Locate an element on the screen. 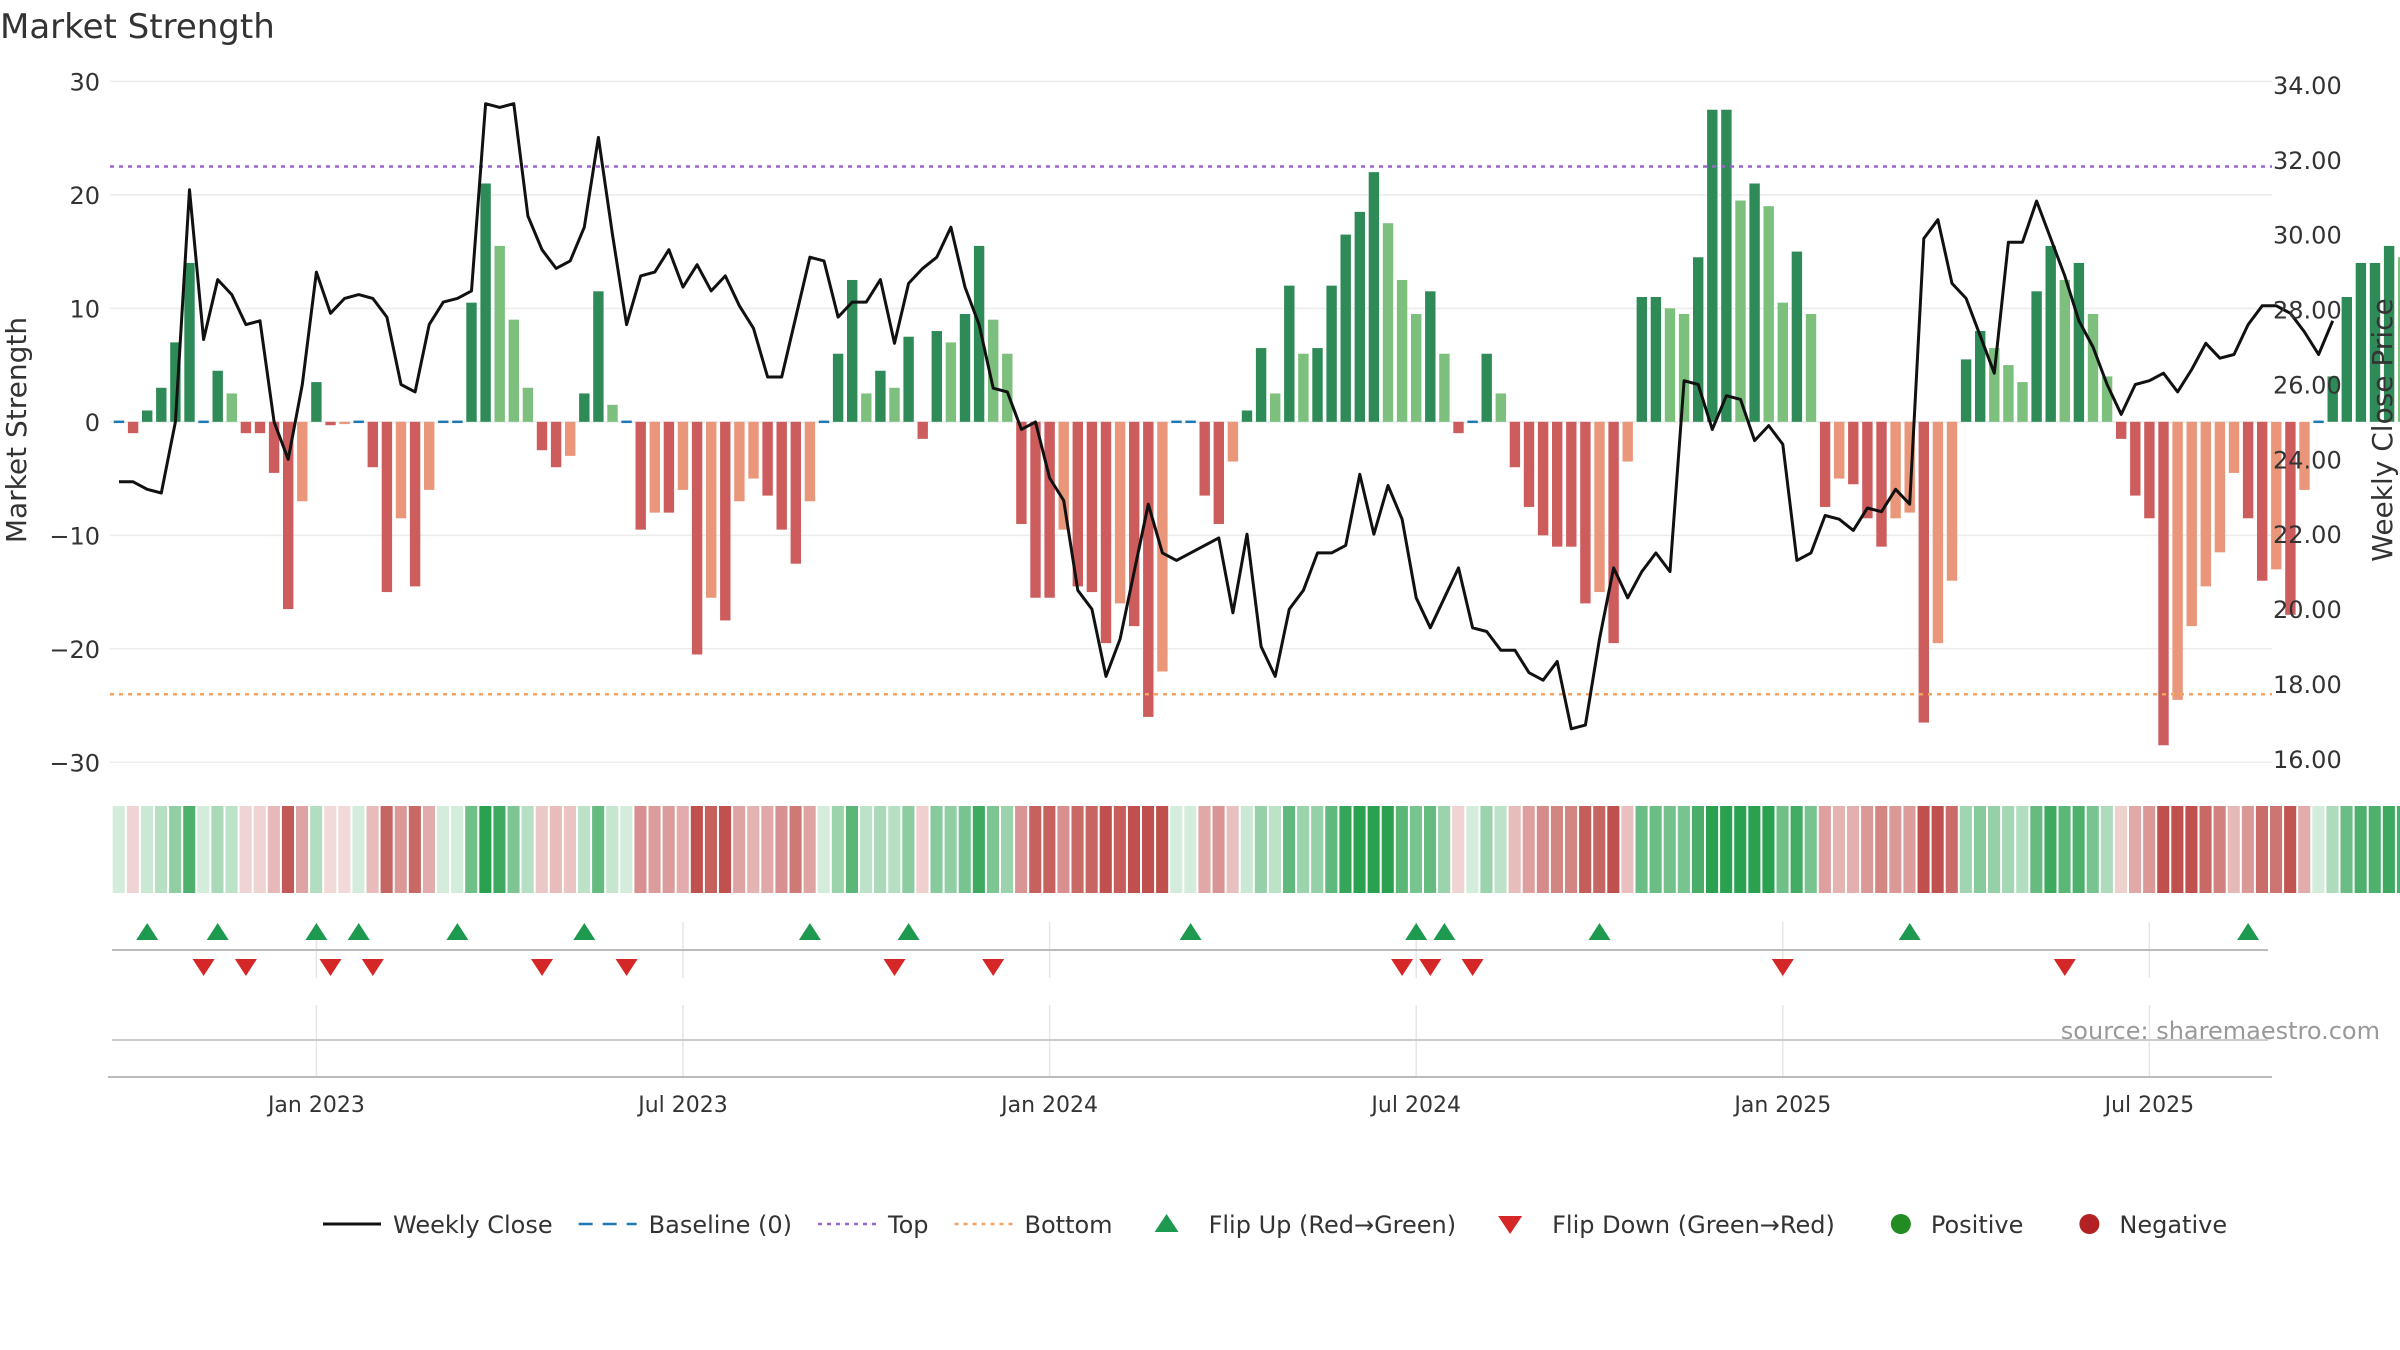  chart-title: Market Strength is located at coordinates (137, 27).